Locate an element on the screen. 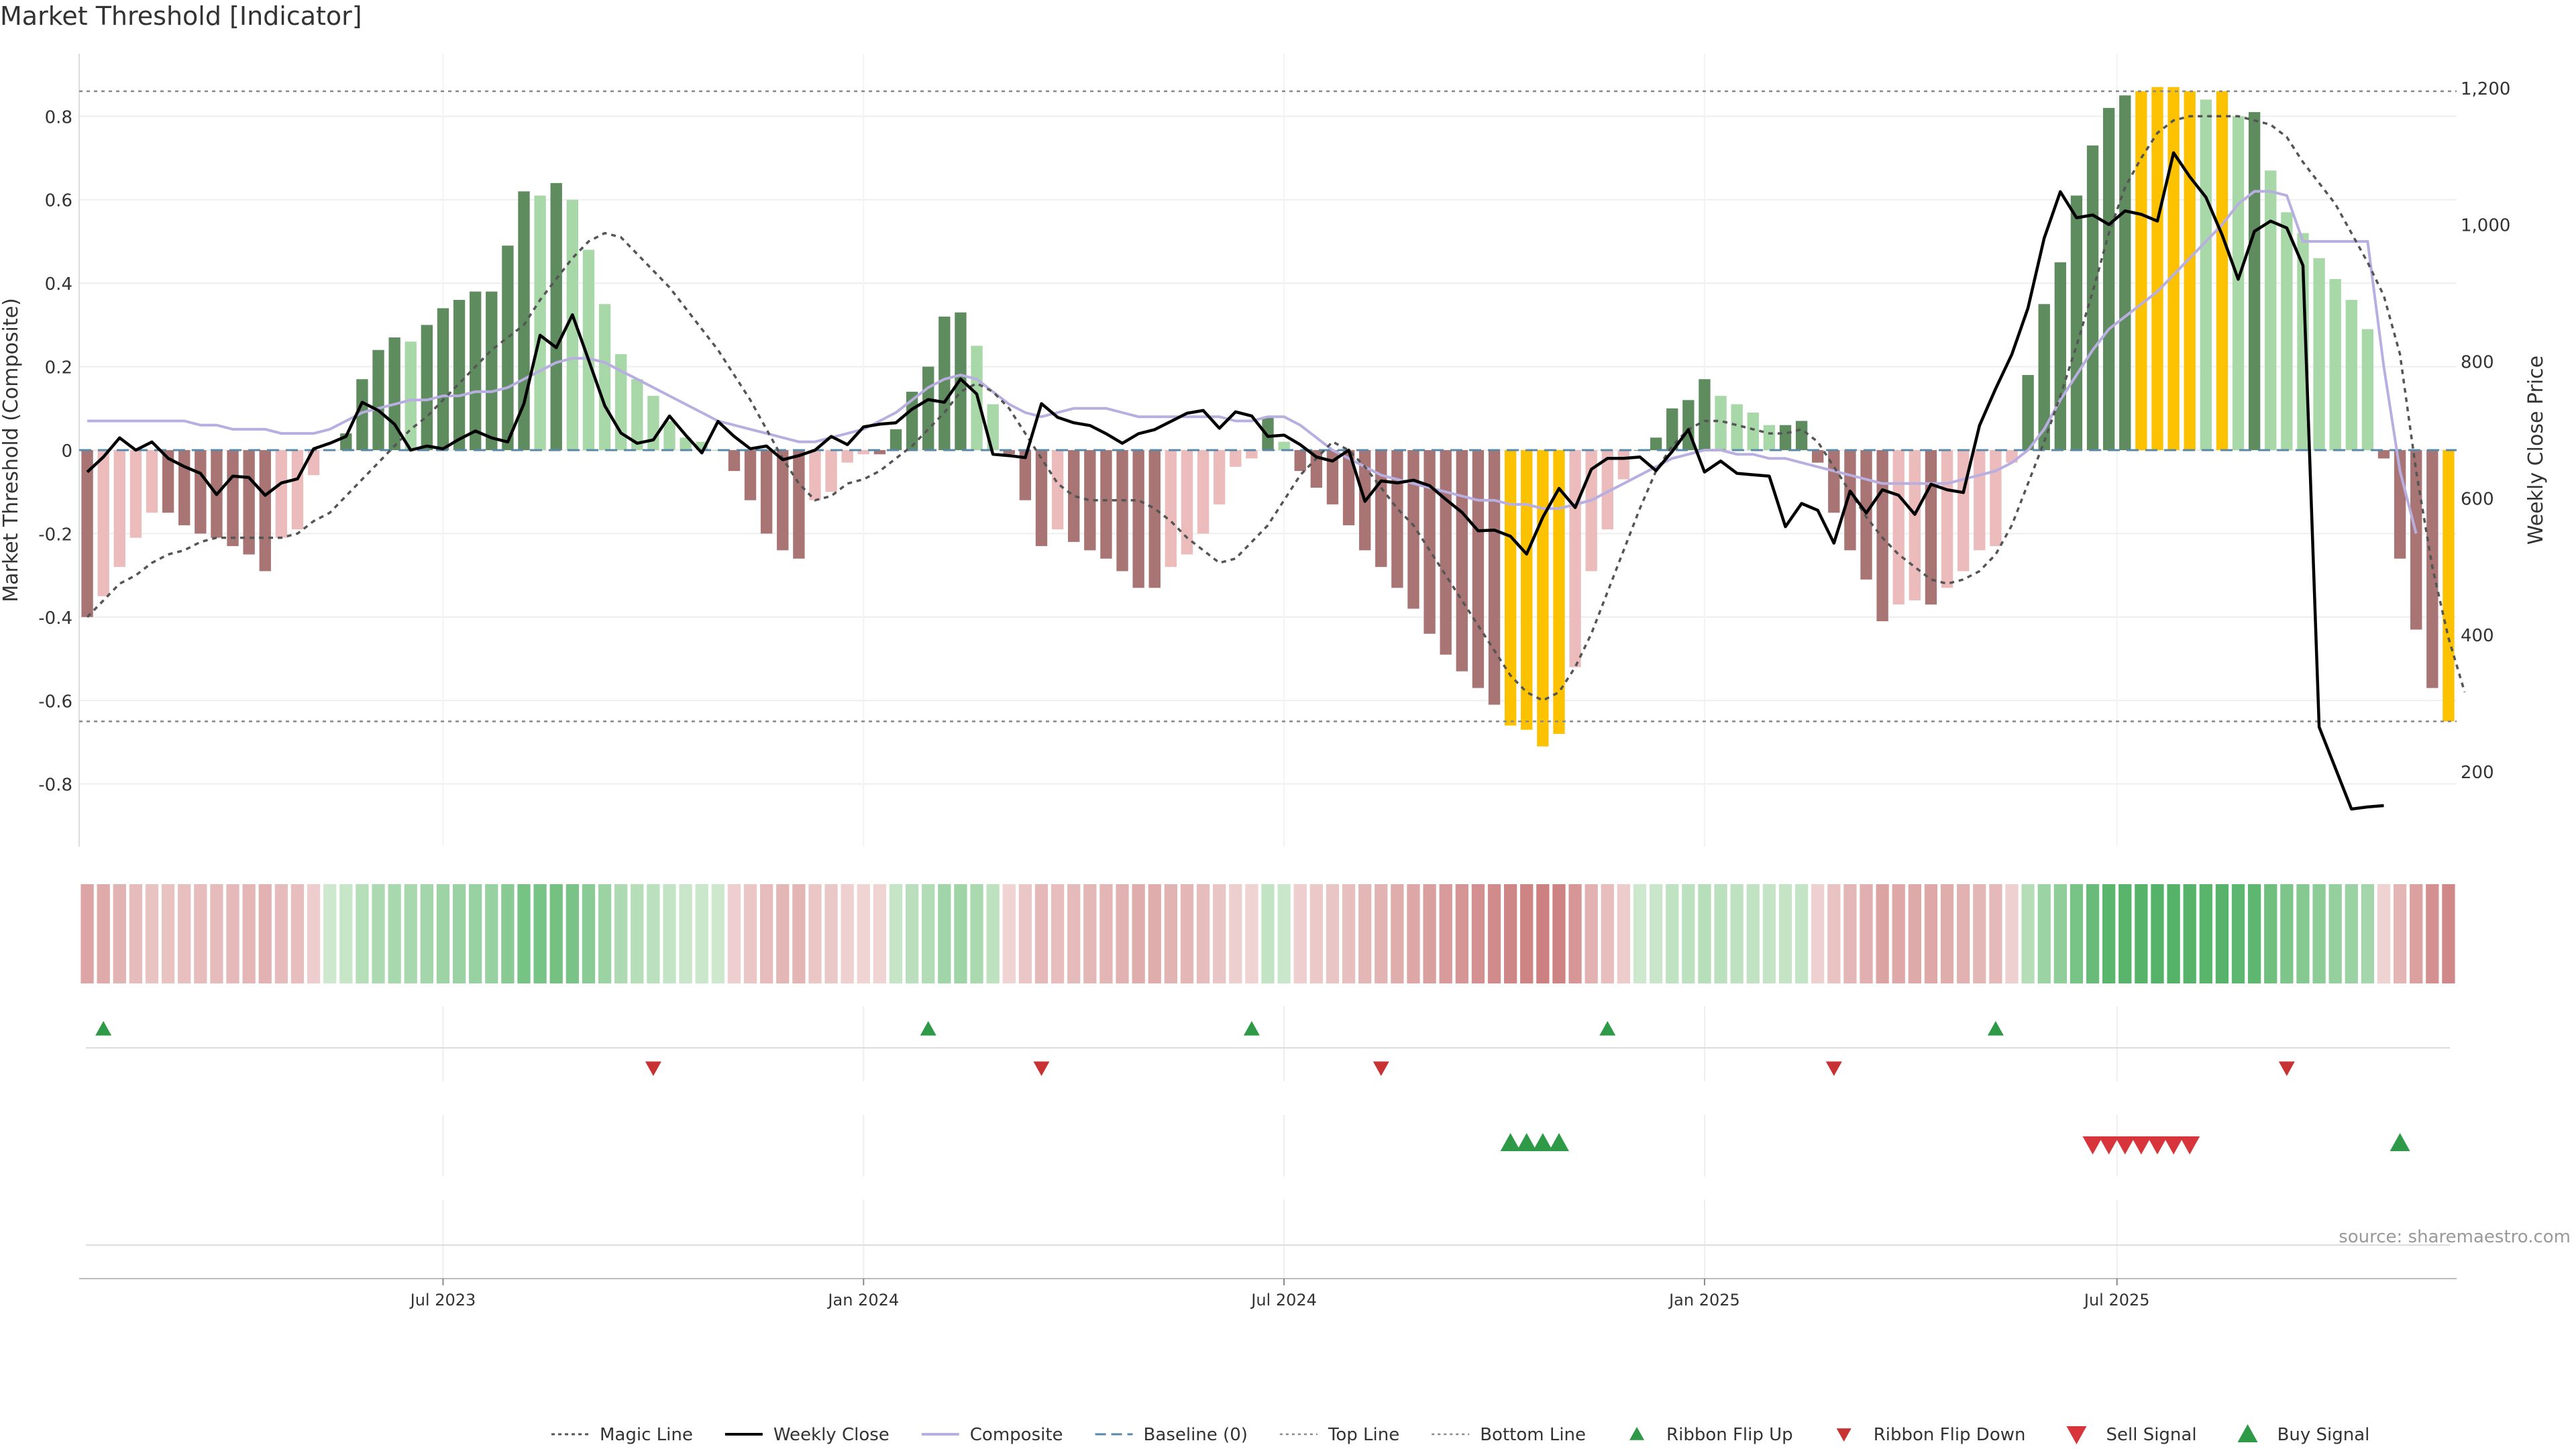 This screenshot has height=1449, width=2576. left-axis-tick-label: 0 is located at coordinates (66, 451).